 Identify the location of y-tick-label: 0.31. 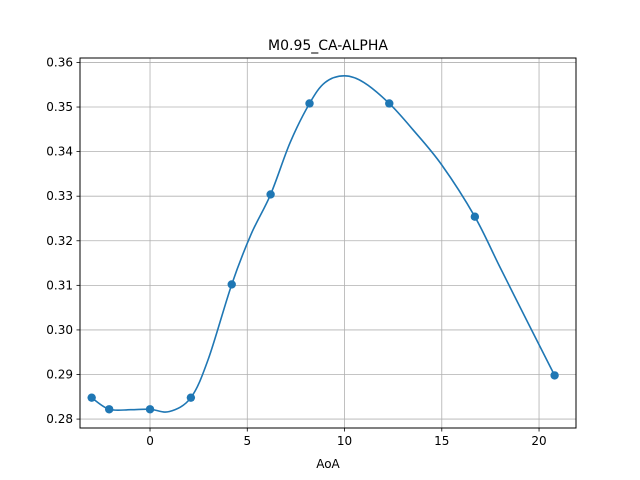
(59, 285).